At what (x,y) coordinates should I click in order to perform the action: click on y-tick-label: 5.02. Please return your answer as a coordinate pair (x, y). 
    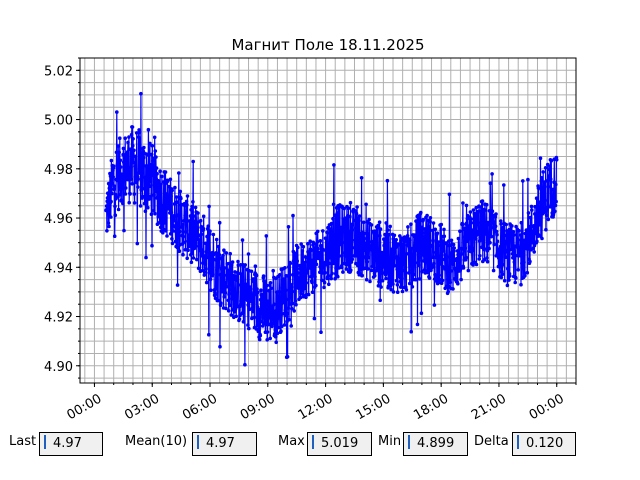
    Looking at the image, I should click on (58, 71).